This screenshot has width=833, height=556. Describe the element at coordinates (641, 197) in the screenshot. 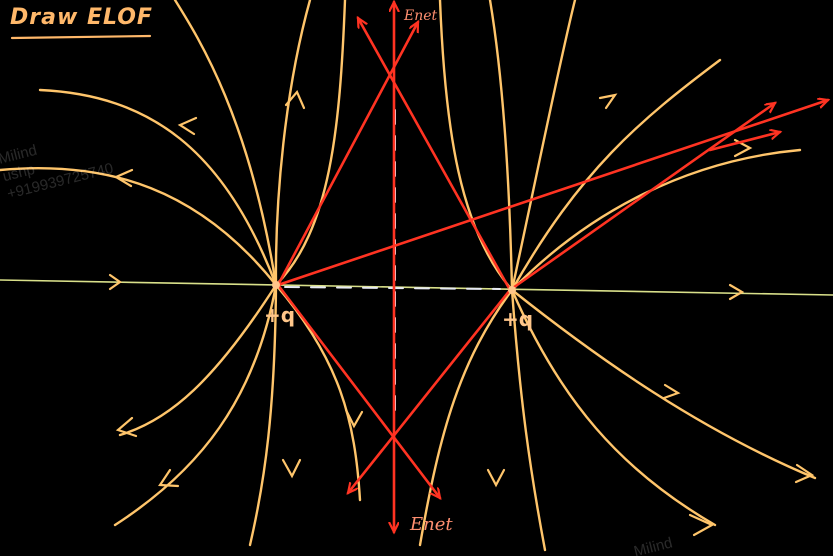

I see `vector-right-to-far` at that location.